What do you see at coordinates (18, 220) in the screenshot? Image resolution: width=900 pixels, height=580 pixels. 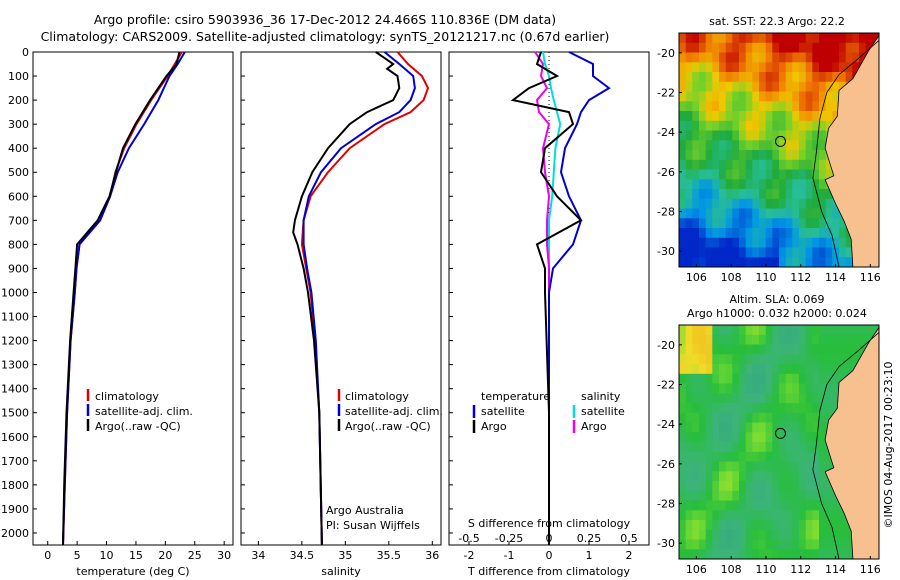 I see `y-tick-label-700: 700` at bounding box center [18, 220].